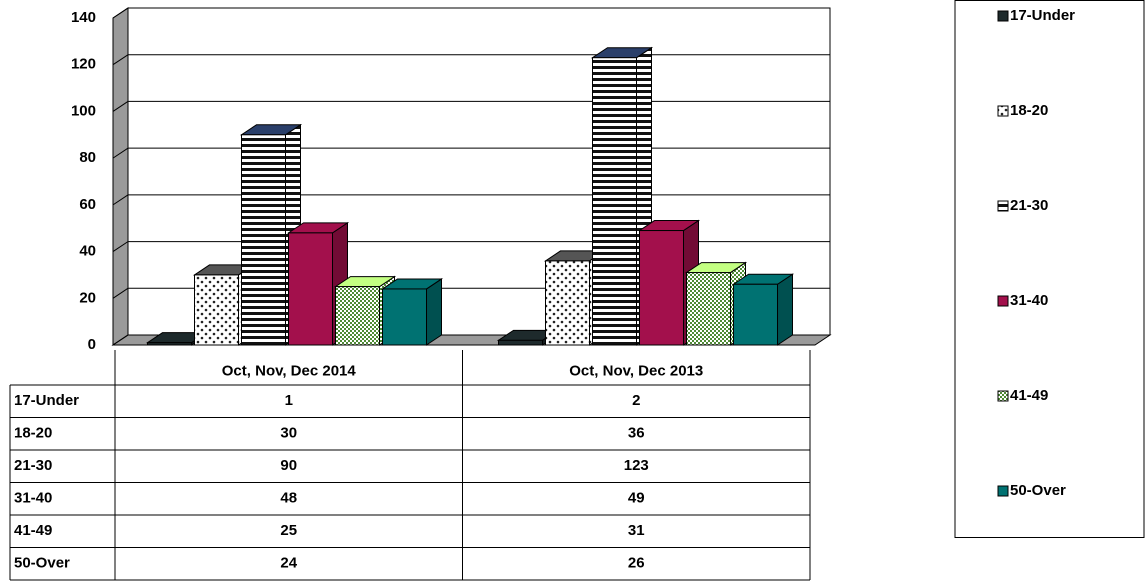 Image resolution: width=1145 pixels, height=582 pixels. I want to click on table-value: 36, so click(636, 433).